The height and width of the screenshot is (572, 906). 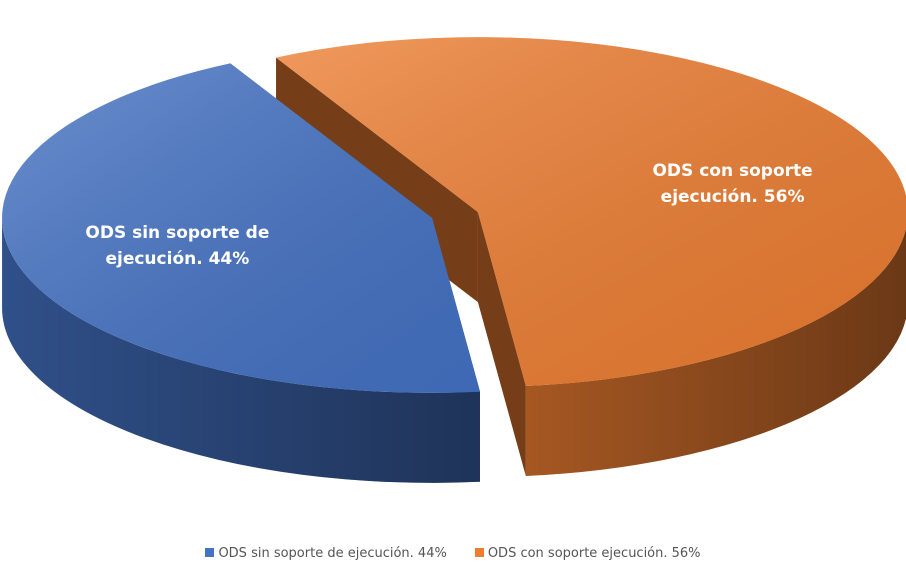 What do you see at coordinates (177, 246) in the screenshot?
I see `data-label: ODS sin soporte de ejecución. 44%` at bounding box center [177, 246].